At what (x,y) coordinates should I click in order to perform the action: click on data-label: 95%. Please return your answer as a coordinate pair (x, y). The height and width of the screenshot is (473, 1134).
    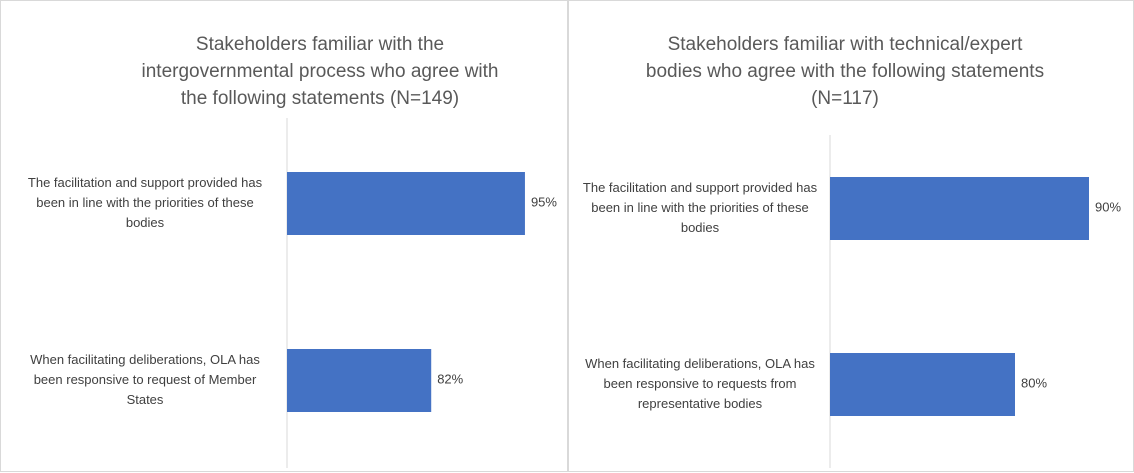
    Looking at the image, I should click on (544, 201).